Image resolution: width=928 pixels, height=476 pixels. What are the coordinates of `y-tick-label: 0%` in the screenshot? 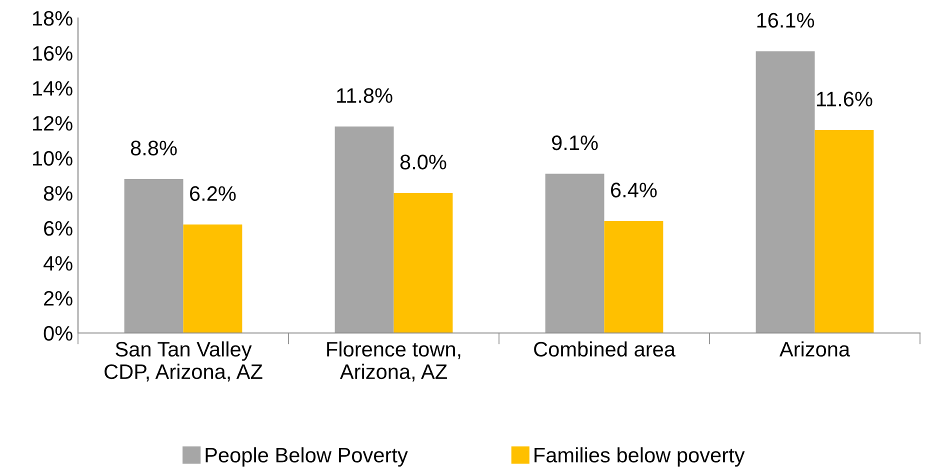 It's located at (58, 333).